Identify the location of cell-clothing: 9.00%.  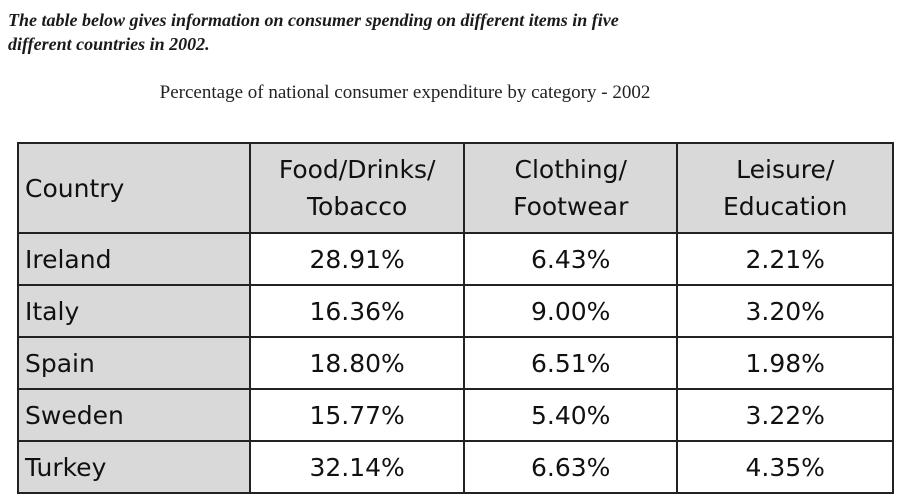
(570, 311).